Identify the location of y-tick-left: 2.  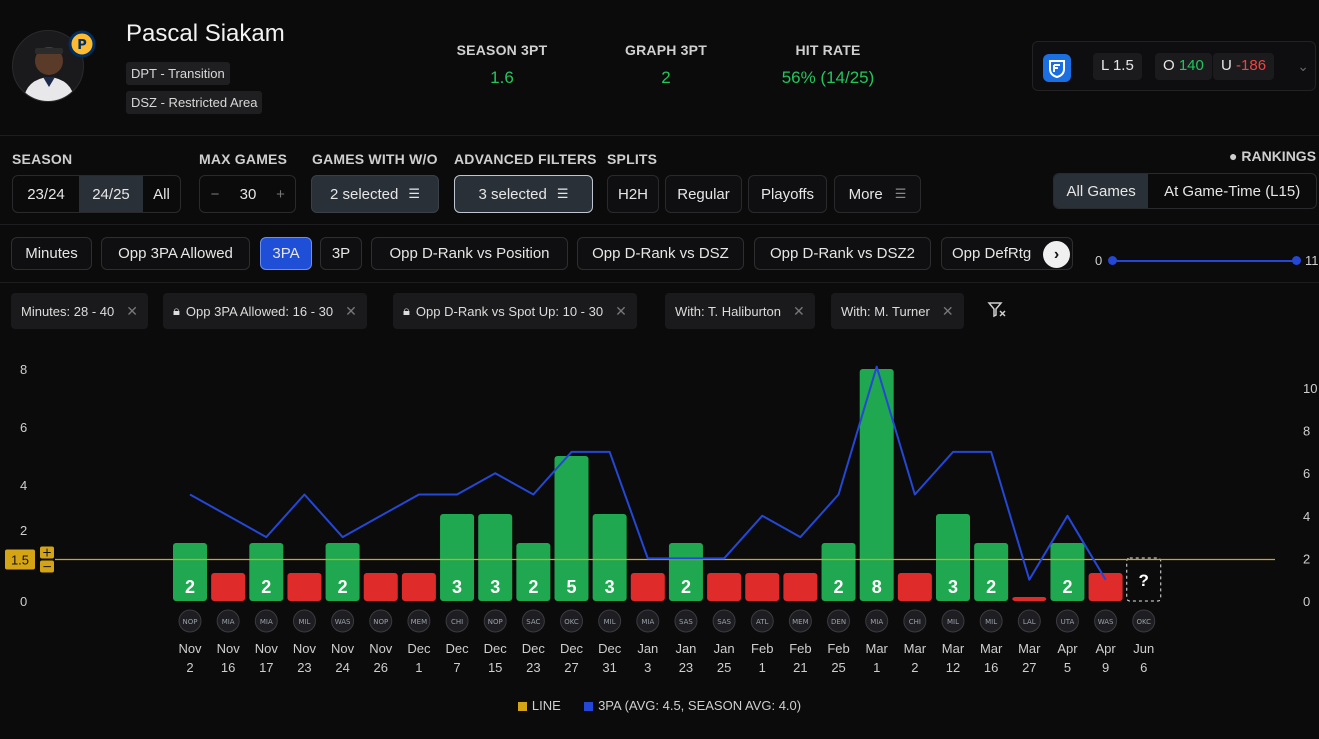
(23, 530).